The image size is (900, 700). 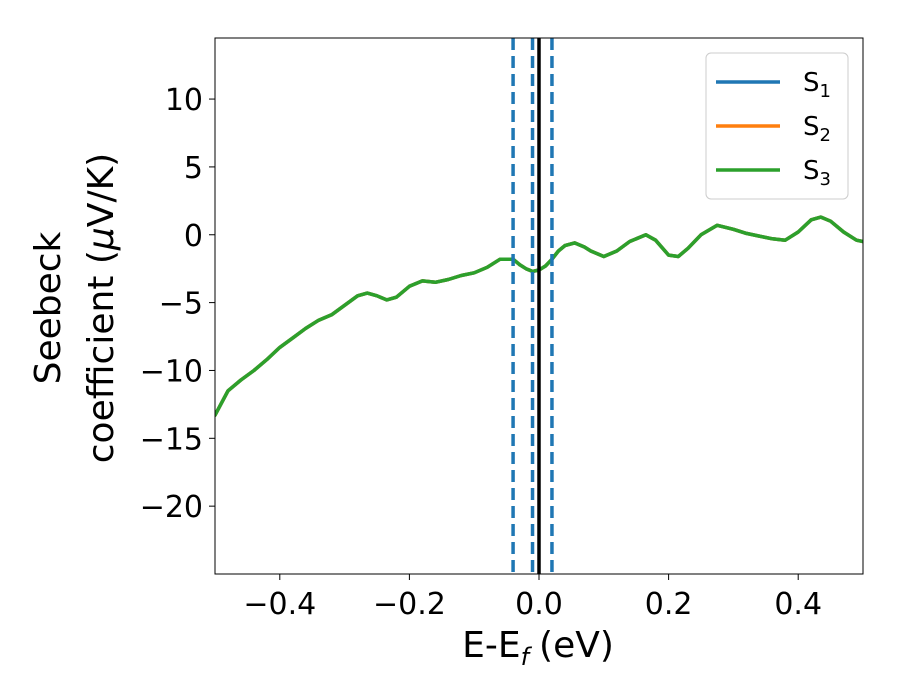 I want to click on x-tick-label: 0.4, so click(x=798, y=604).